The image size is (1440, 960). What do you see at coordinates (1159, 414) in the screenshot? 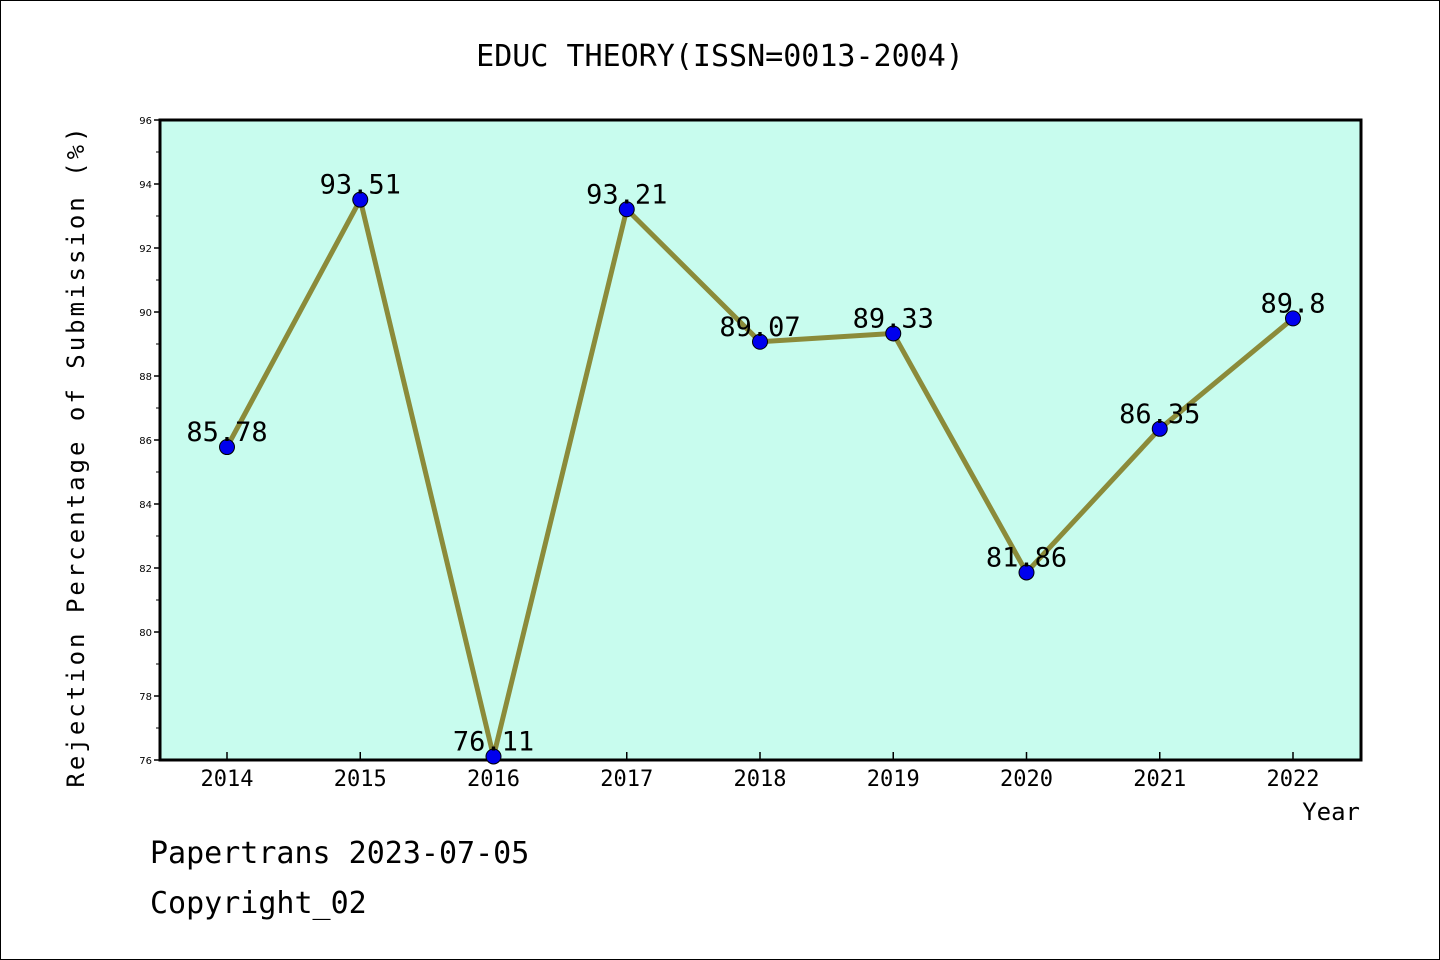
I see `data-label: 86.35` at bounding box center [1159, 414].